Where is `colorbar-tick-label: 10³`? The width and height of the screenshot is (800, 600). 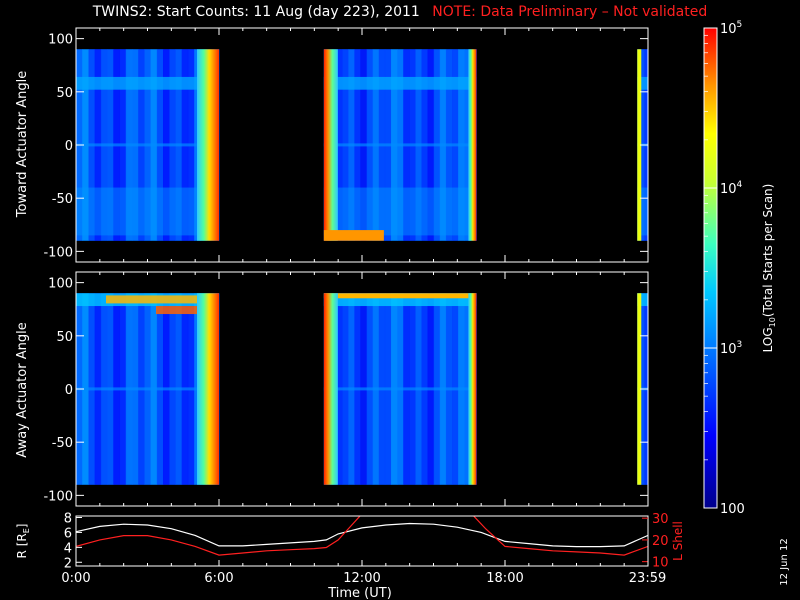
colorbar-tick-label: 10³ is located at coordinates (731, 348).